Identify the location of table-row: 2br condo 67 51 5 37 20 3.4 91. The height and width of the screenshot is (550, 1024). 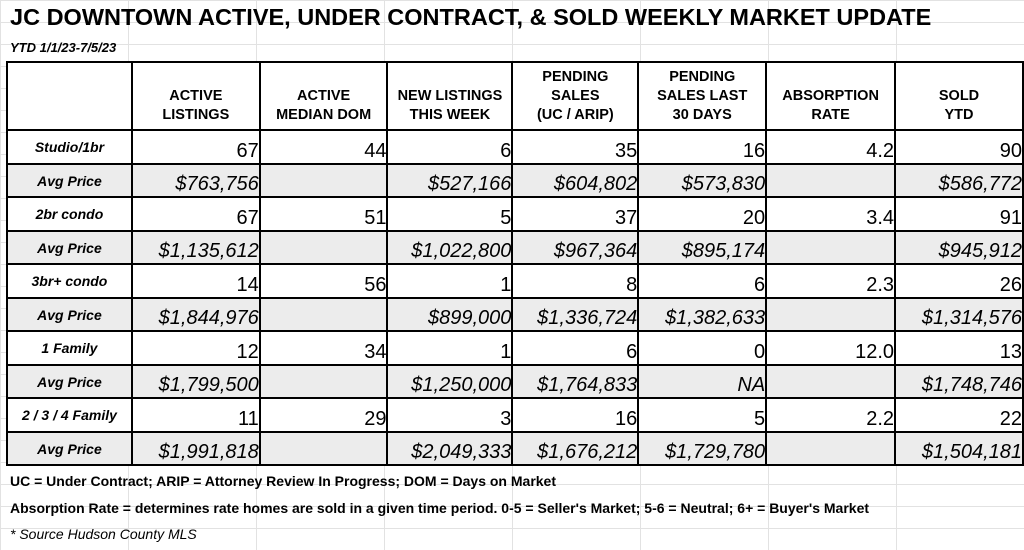
(515, 214).